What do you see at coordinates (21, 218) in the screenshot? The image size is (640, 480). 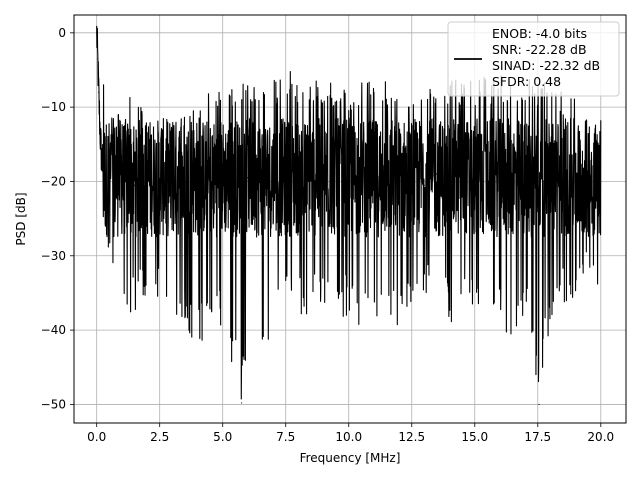 I see `y-axis-label: PSD [dB]` at bounding box center [21, 218].